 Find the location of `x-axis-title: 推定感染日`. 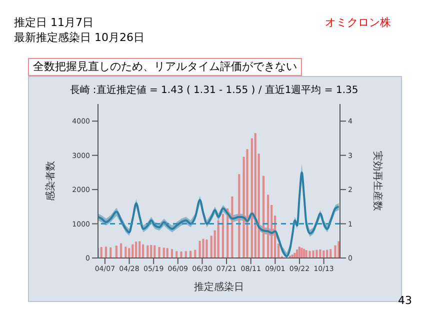

x-axis-title: 推定感染日 is located at coordinates (219, 287).